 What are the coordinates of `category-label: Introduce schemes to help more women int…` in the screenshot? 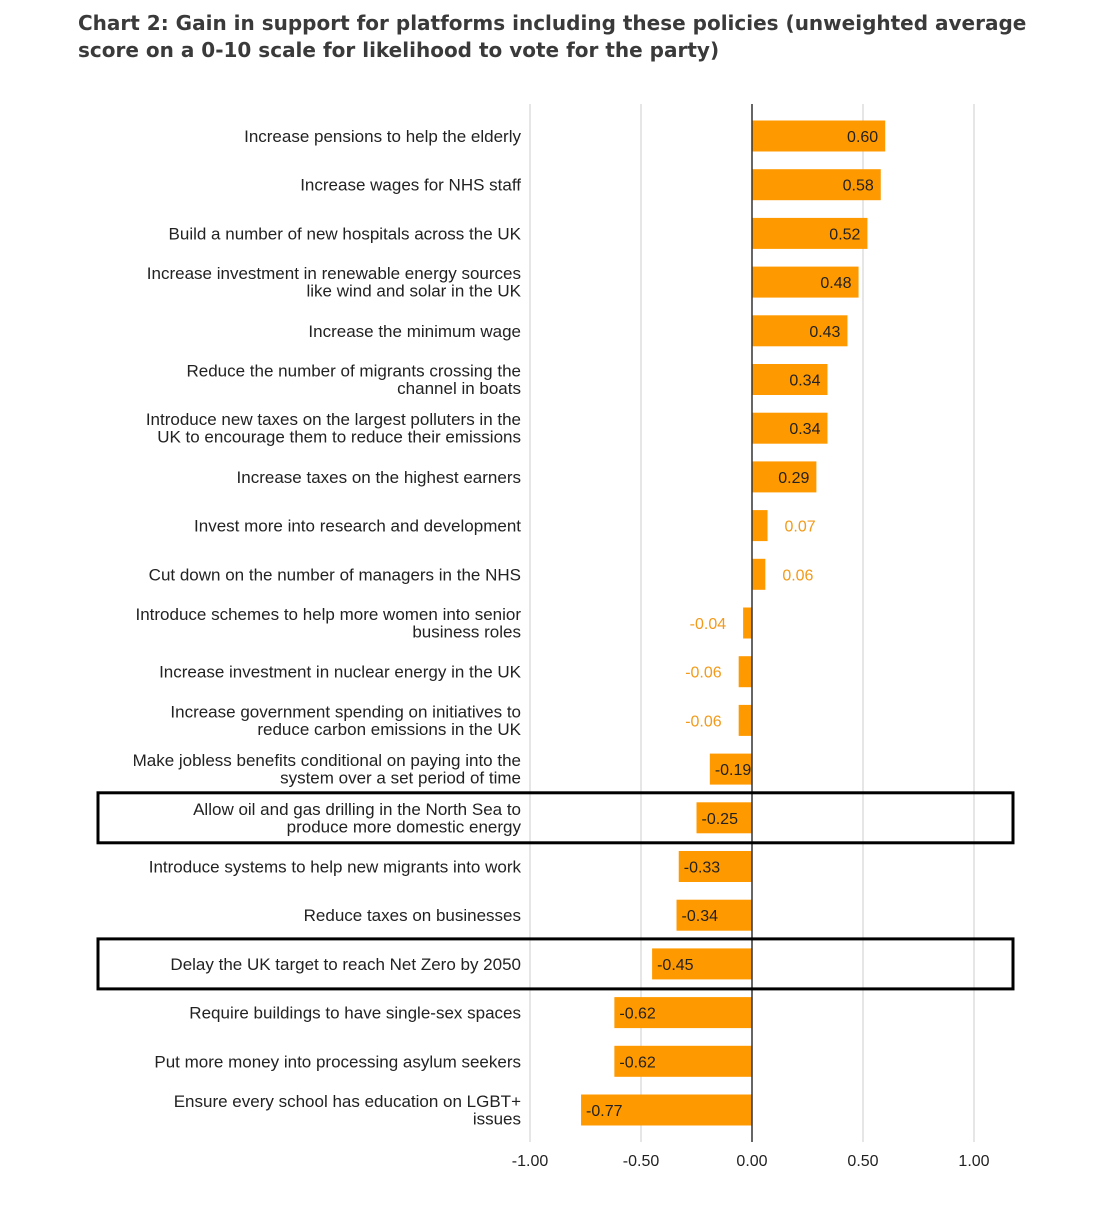 It's located at (328, 614).